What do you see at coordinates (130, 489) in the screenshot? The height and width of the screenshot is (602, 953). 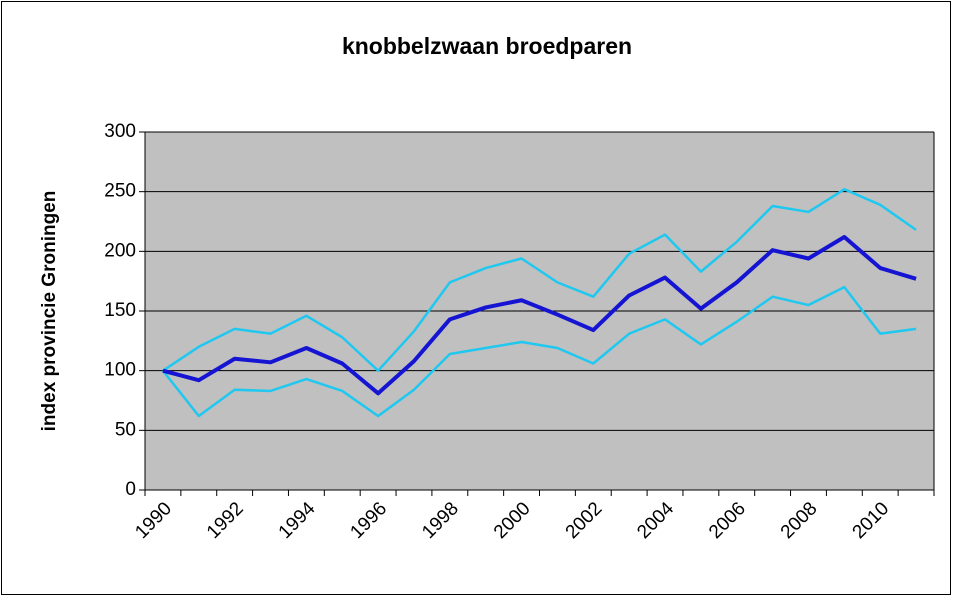 I see `y-tick-label: 0` at bounding box center [130, 489].